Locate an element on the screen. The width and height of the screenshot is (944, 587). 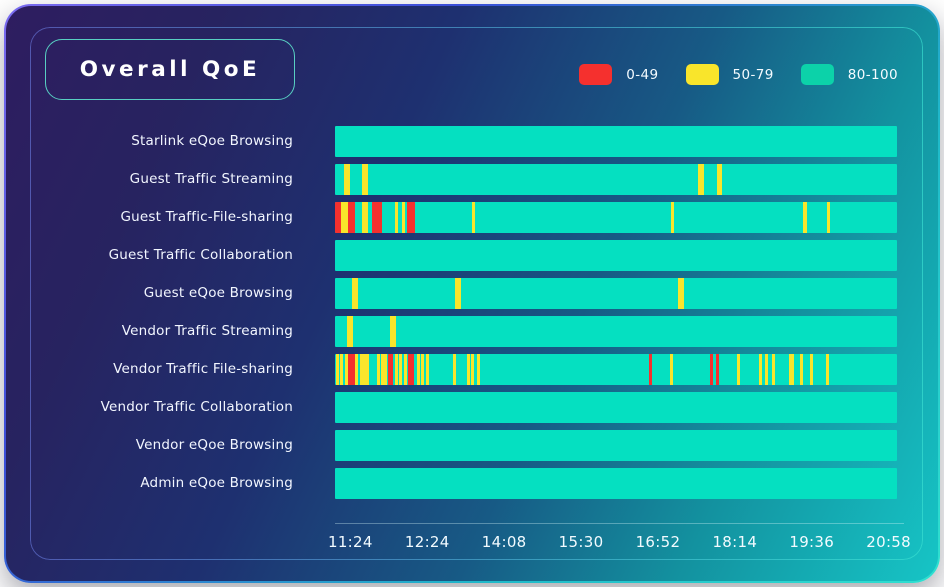
axis-tick-label: 16:52 is located at coordinates (658, 542).